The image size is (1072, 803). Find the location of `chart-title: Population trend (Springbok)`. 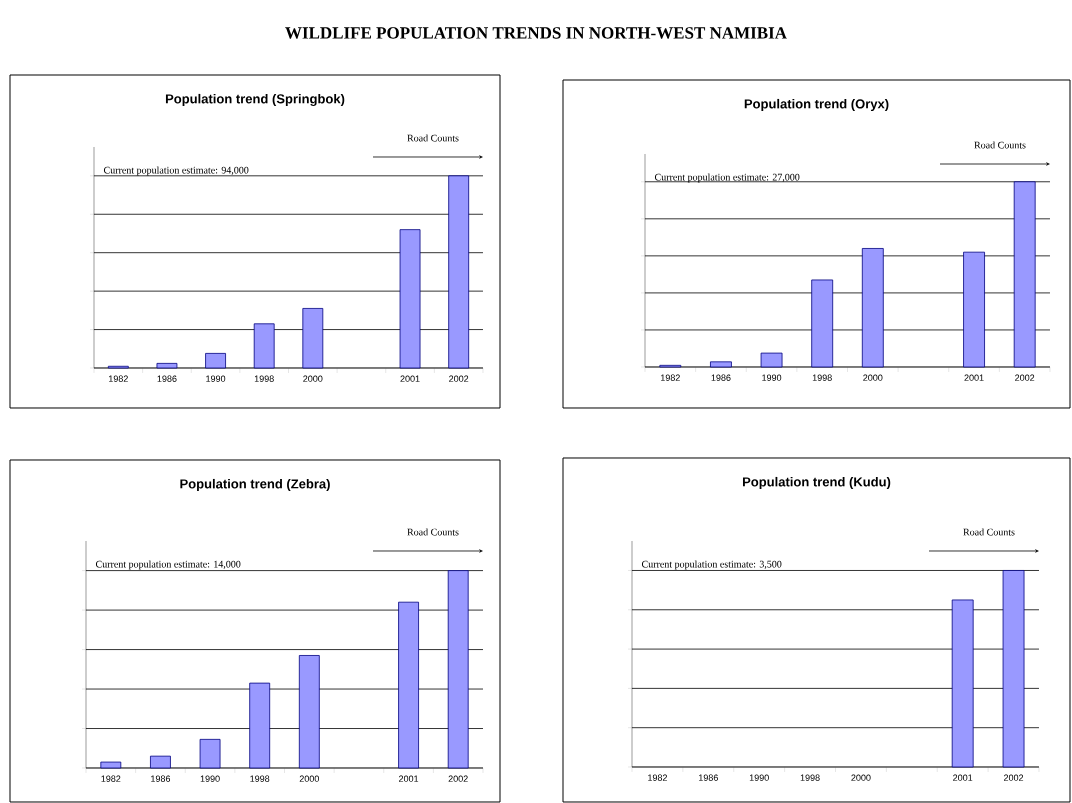

chart-title: Population trend (Springbok) is located at coordinates (255, 100).